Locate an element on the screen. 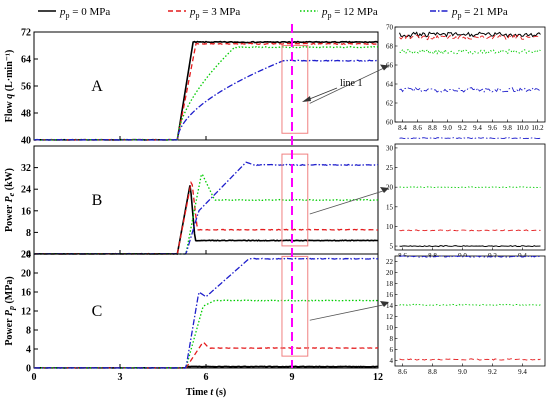 This screenshot has width=550, height=400. inset-y-tick-label: 6 is located at coordinates (392, 350).